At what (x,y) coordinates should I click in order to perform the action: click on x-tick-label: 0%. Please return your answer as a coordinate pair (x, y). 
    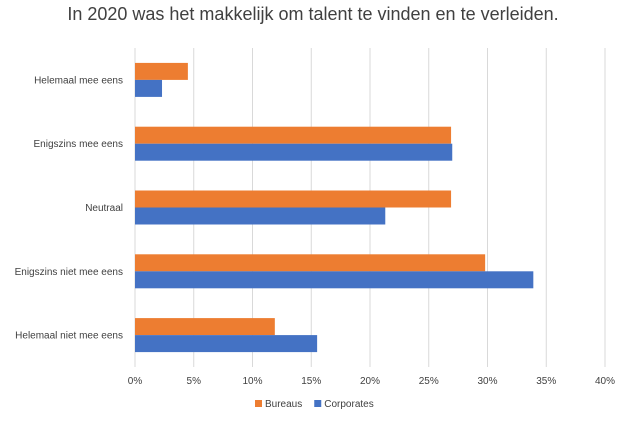
    Looking at the image, I should click on (135, 381).